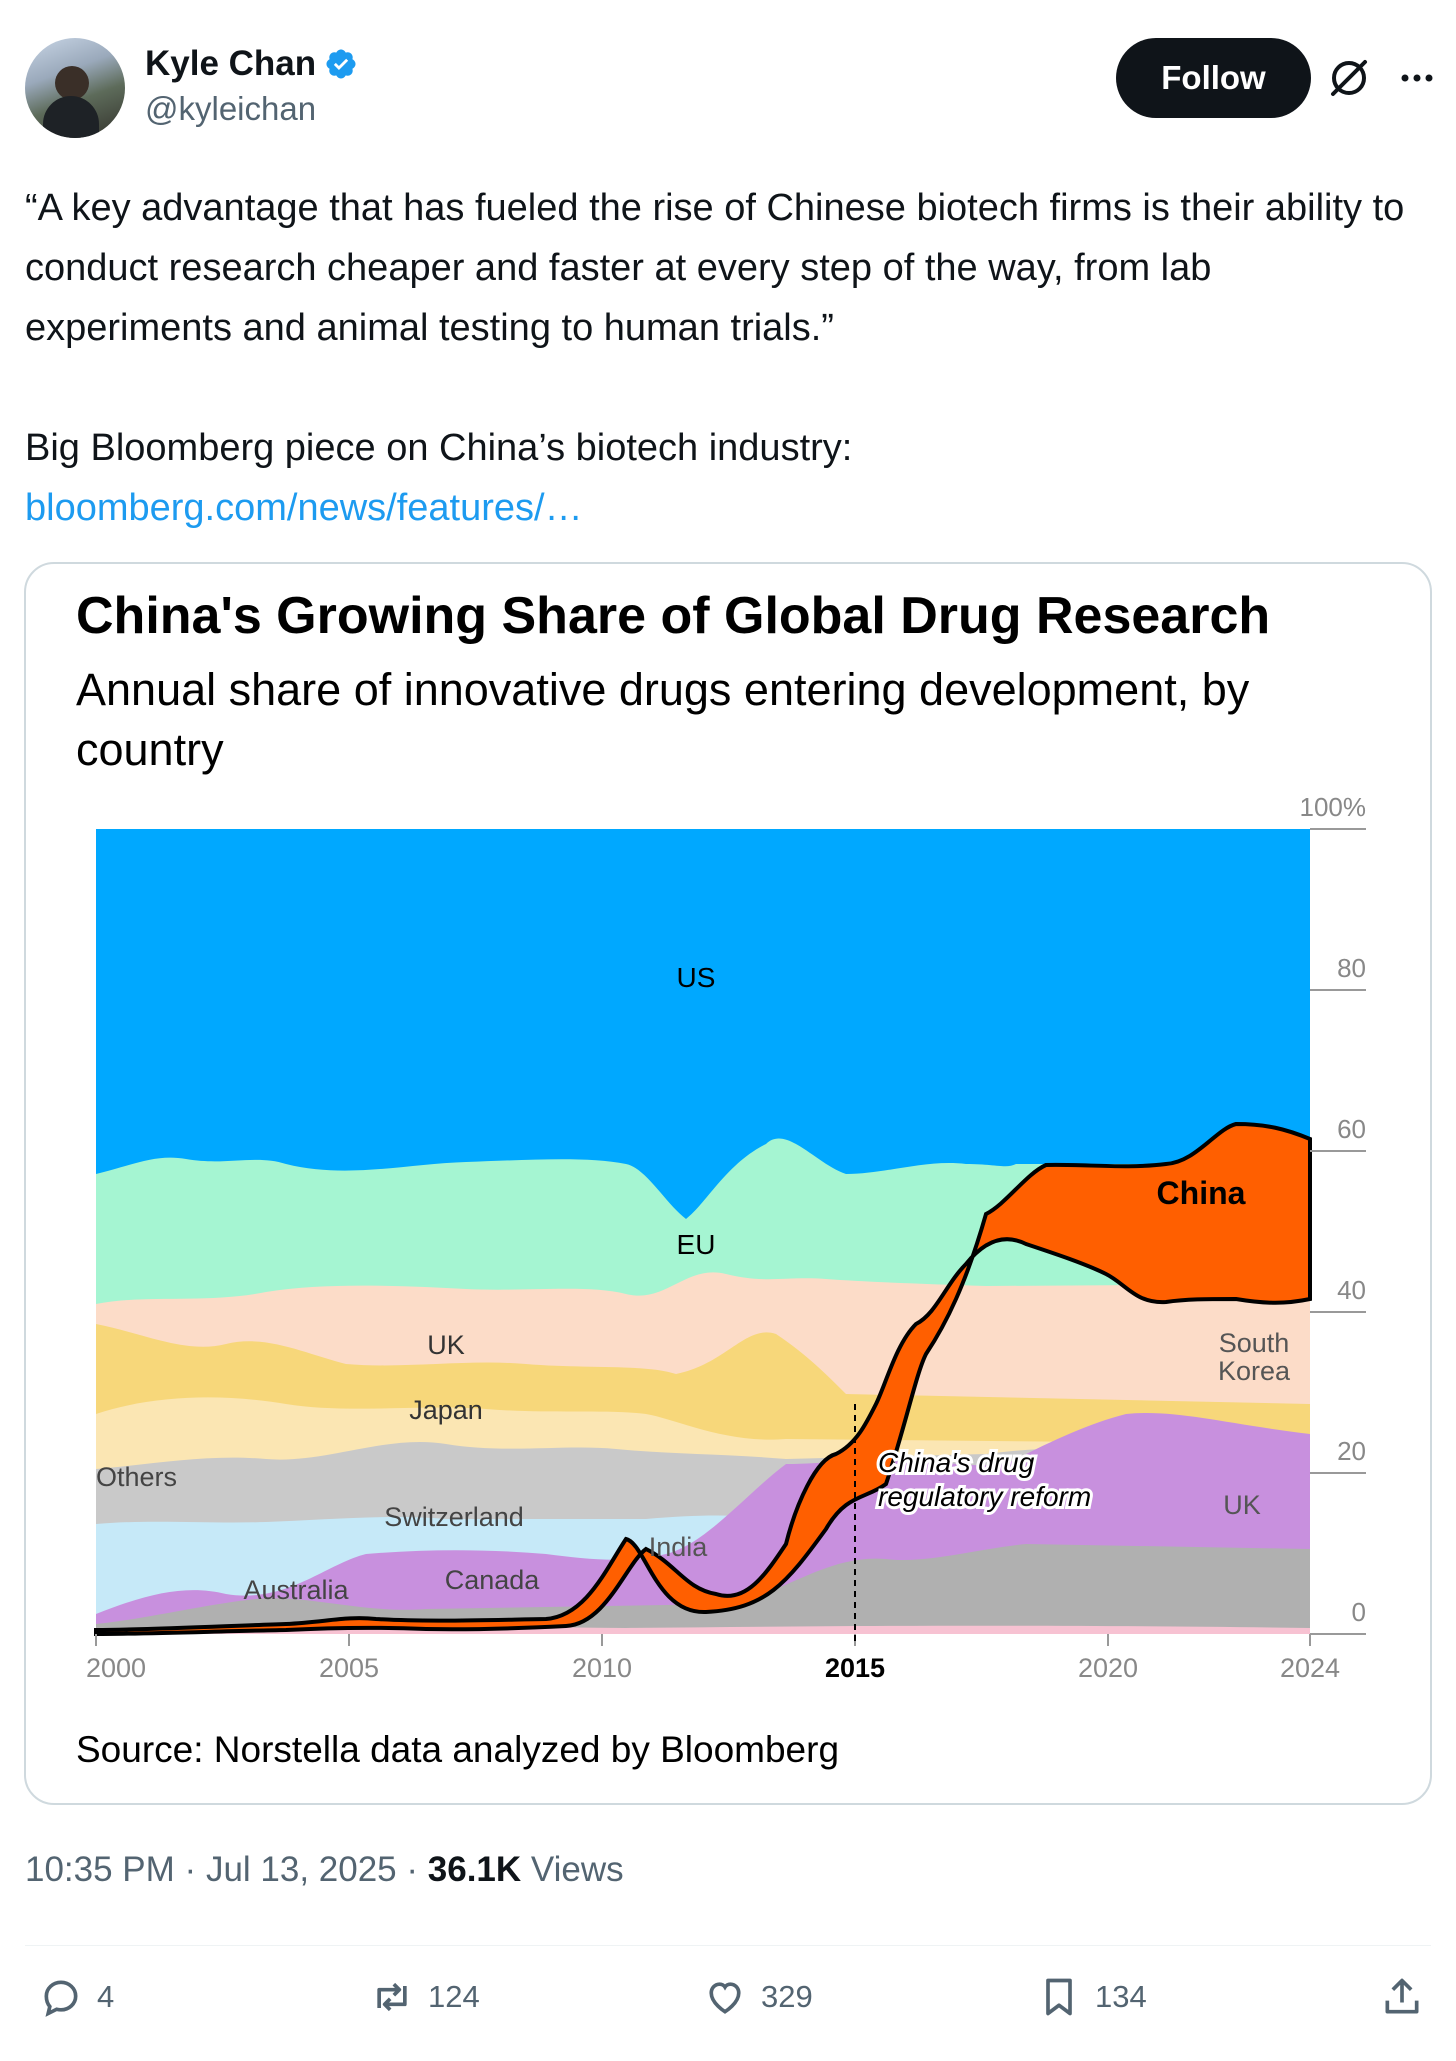 The image size is (1456, 2061). What do you see at coordinates (1349, 78) in the screenshot?
I see `grok-icon` at bounding box center [1349, 78].